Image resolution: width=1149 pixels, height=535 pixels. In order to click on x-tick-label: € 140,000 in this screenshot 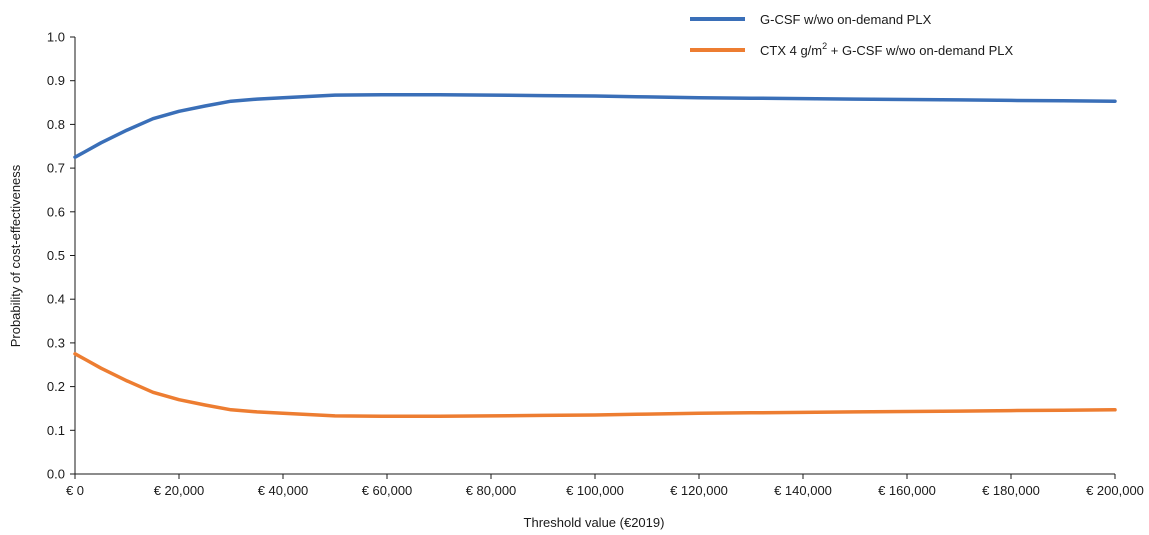, I will do `click(803, 490)`.